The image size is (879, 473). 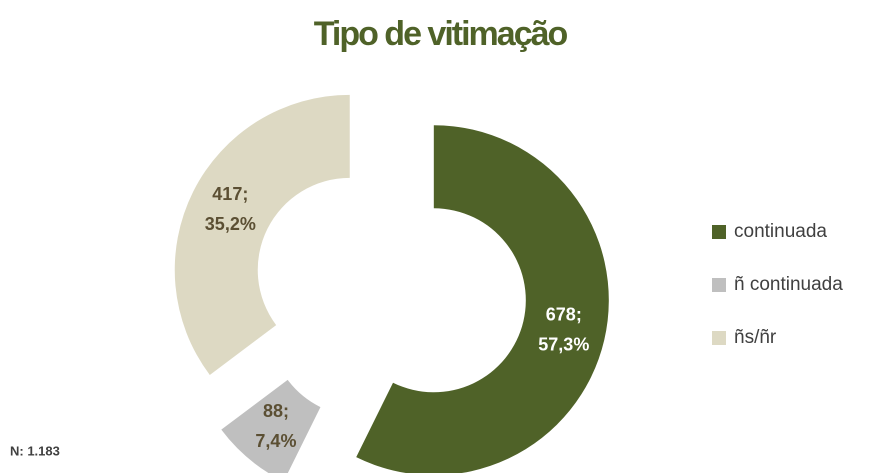 I want to click on data-label: 57,3%, so click(x=563, y=344).